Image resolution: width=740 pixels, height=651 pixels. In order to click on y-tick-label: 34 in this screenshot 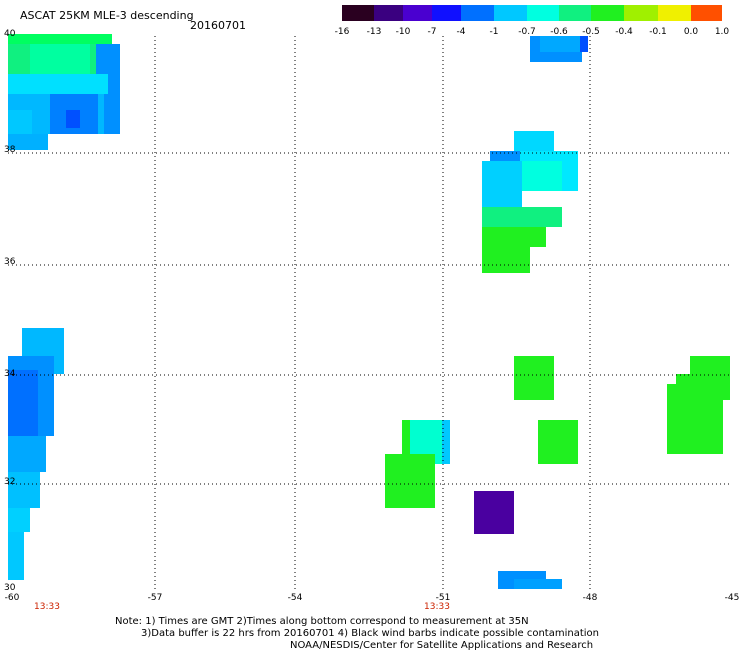, I will do `click(10, 374)`.